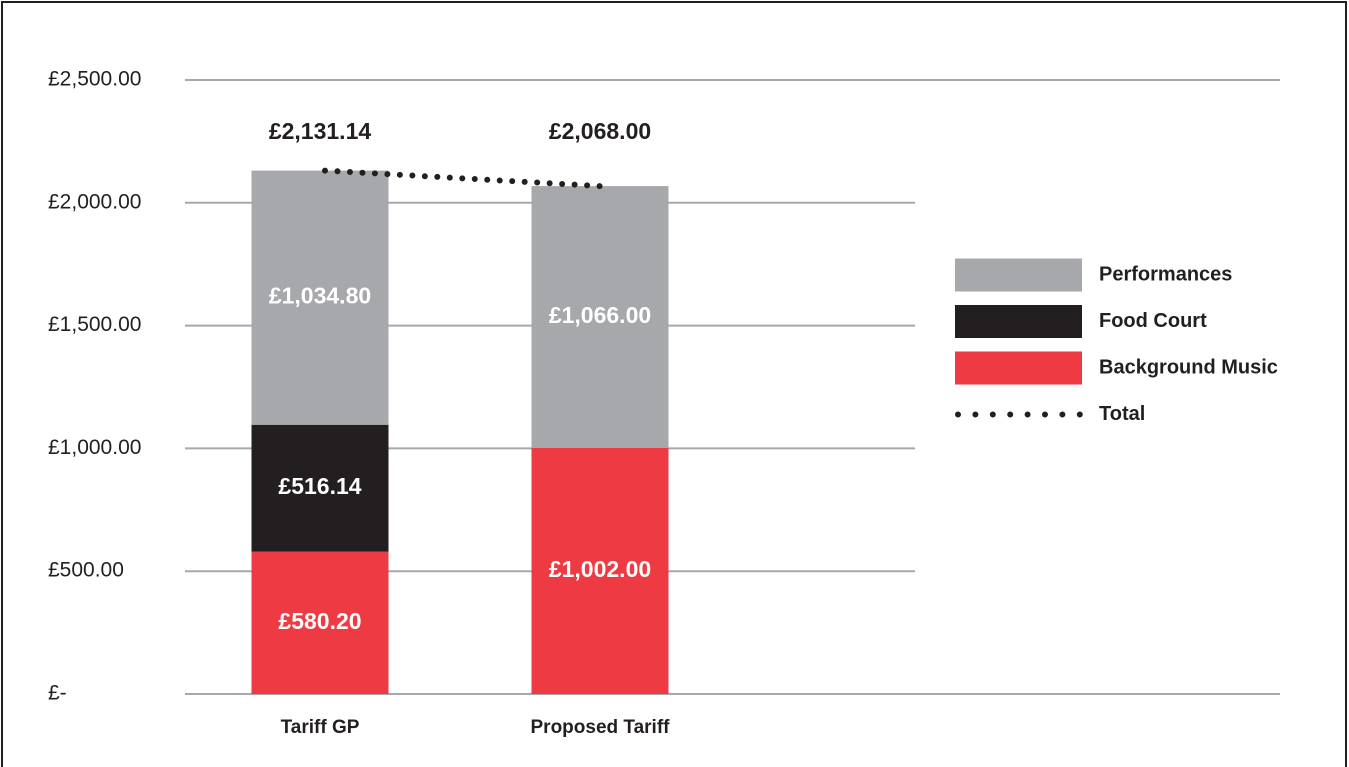  What do you see at coordinates (94, 447) in the screenshot?
I see `y-tick-label: £1,000.00` at bounding box center [94, 447].